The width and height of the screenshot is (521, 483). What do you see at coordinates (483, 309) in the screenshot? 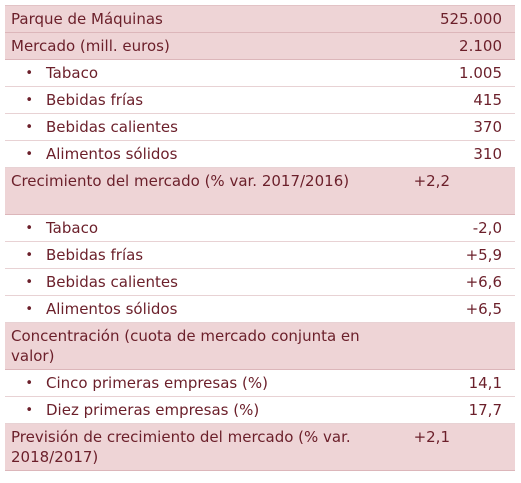
I see `row-value: +6,5` at bounding box center [483, 309].